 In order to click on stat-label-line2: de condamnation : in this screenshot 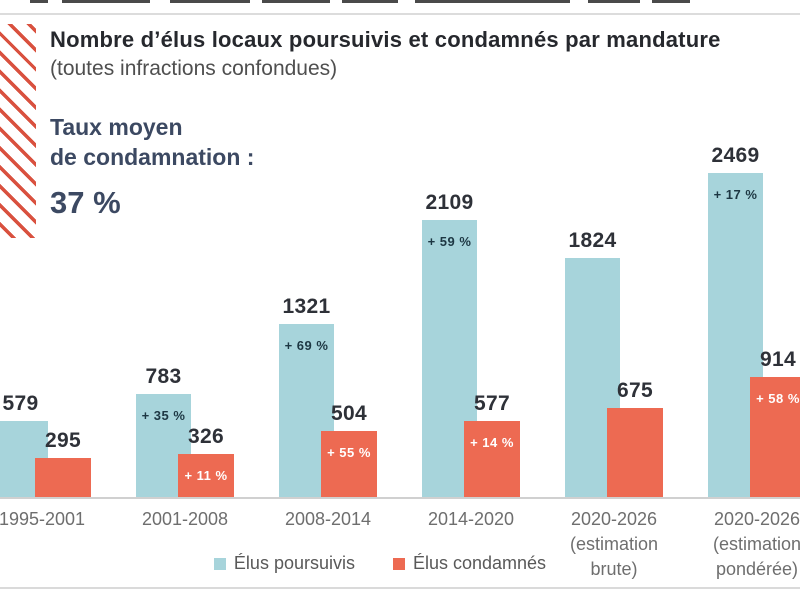, I will do `click(152, 157)`.